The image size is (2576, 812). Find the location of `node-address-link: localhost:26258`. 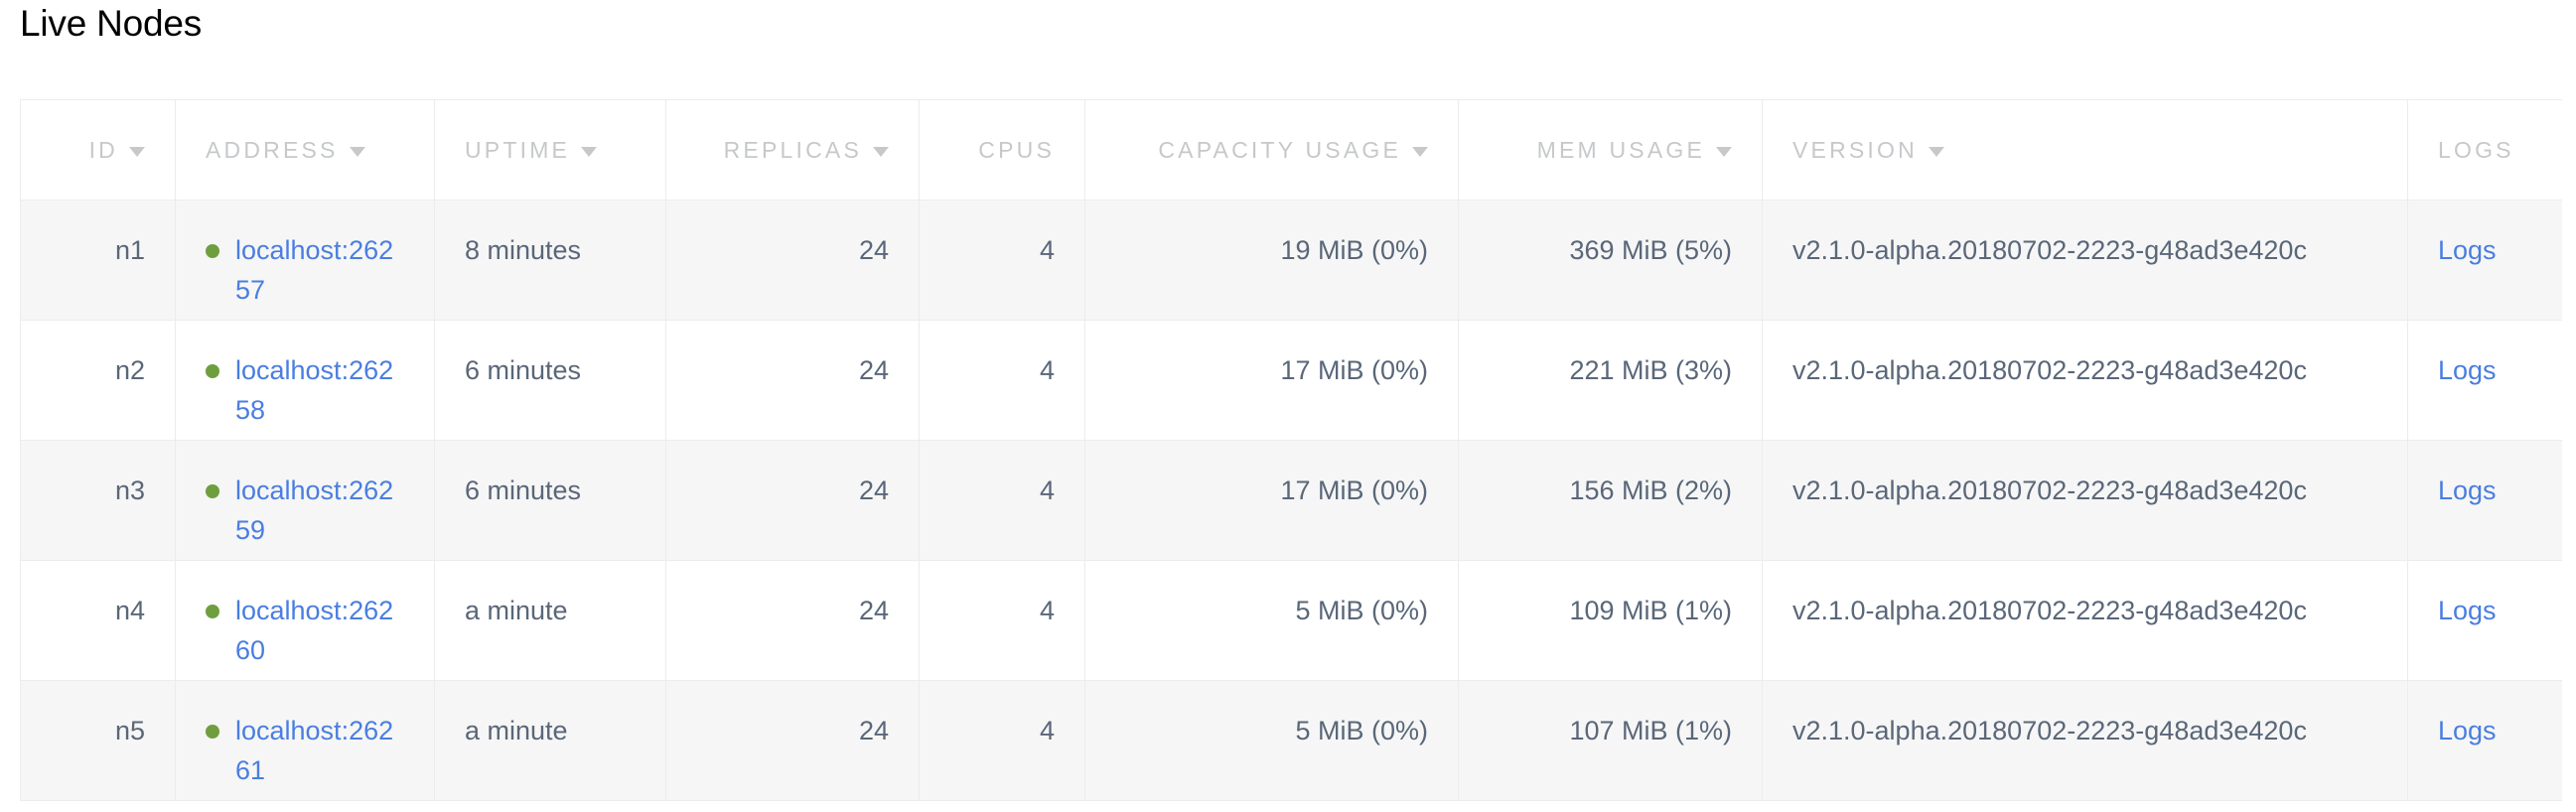

node-address-link: localhost:26258 is located at coordinates (314, 390).